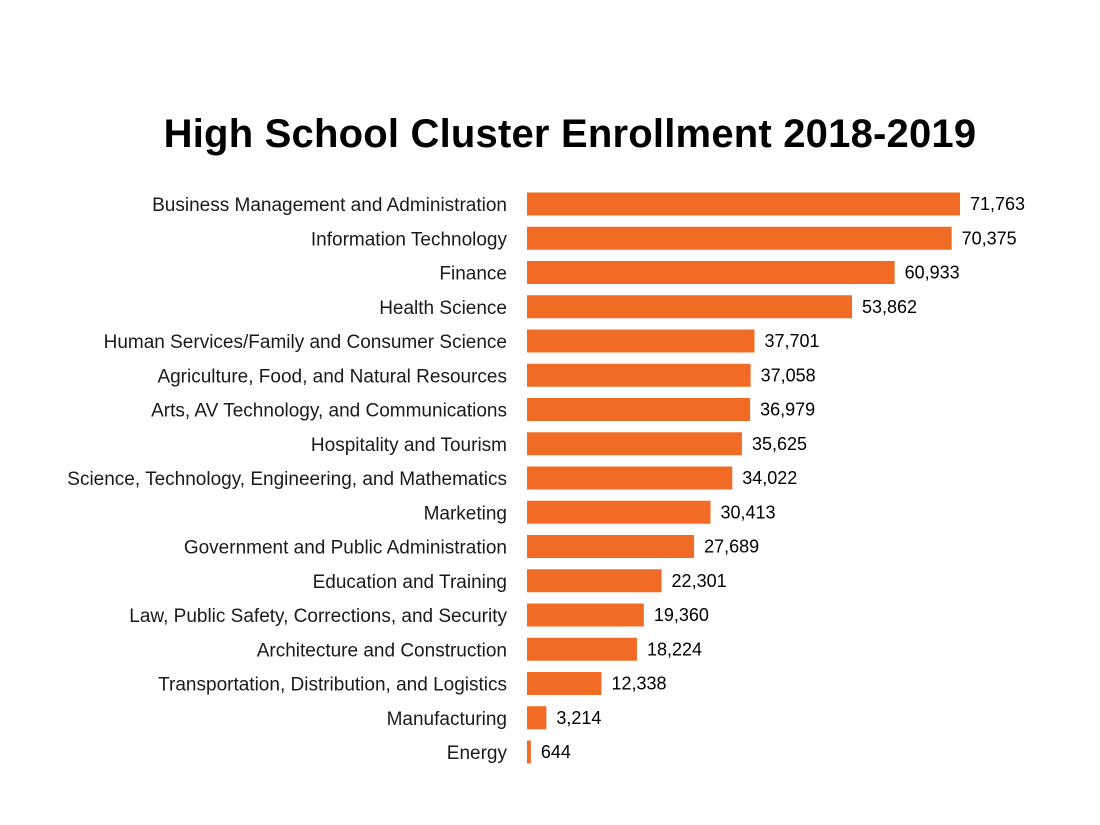  What do you see at coordinates (447, 719) in the screenshot?
I see `category-label: Manufacturing` at bounding box center [447, 719].